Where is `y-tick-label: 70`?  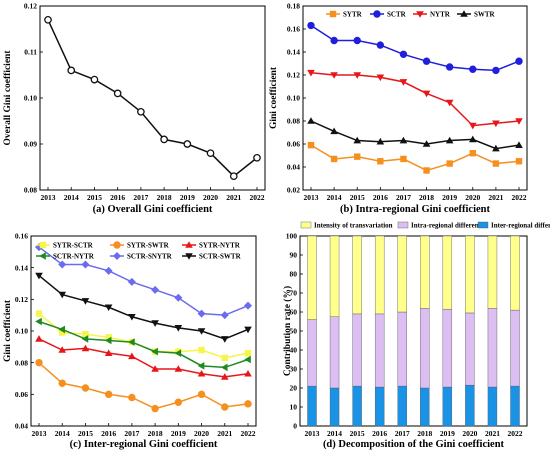
y-tick-label: 70 is located at coordinates (294, 293).